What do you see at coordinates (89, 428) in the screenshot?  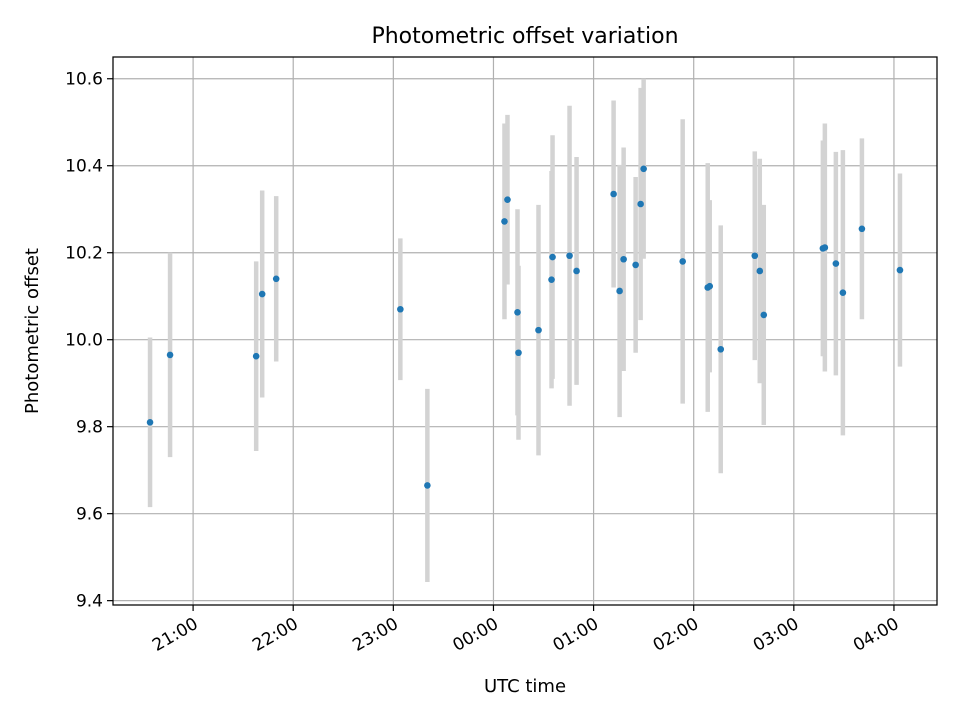 I see `y-tick-label: 9.8` at bounding box center [89, 428].